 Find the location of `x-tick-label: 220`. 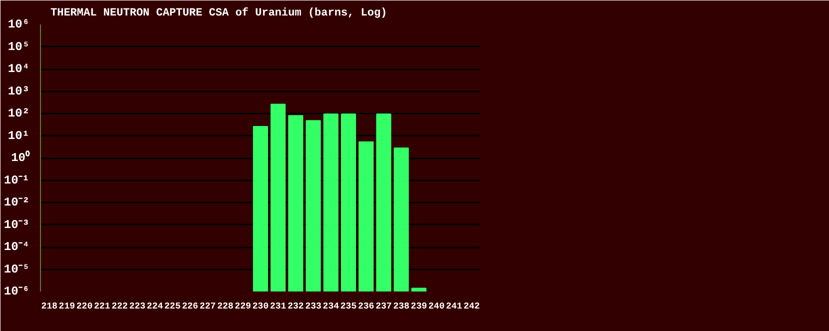

x-tick-label: 220 is located at coordinates (84, 307).